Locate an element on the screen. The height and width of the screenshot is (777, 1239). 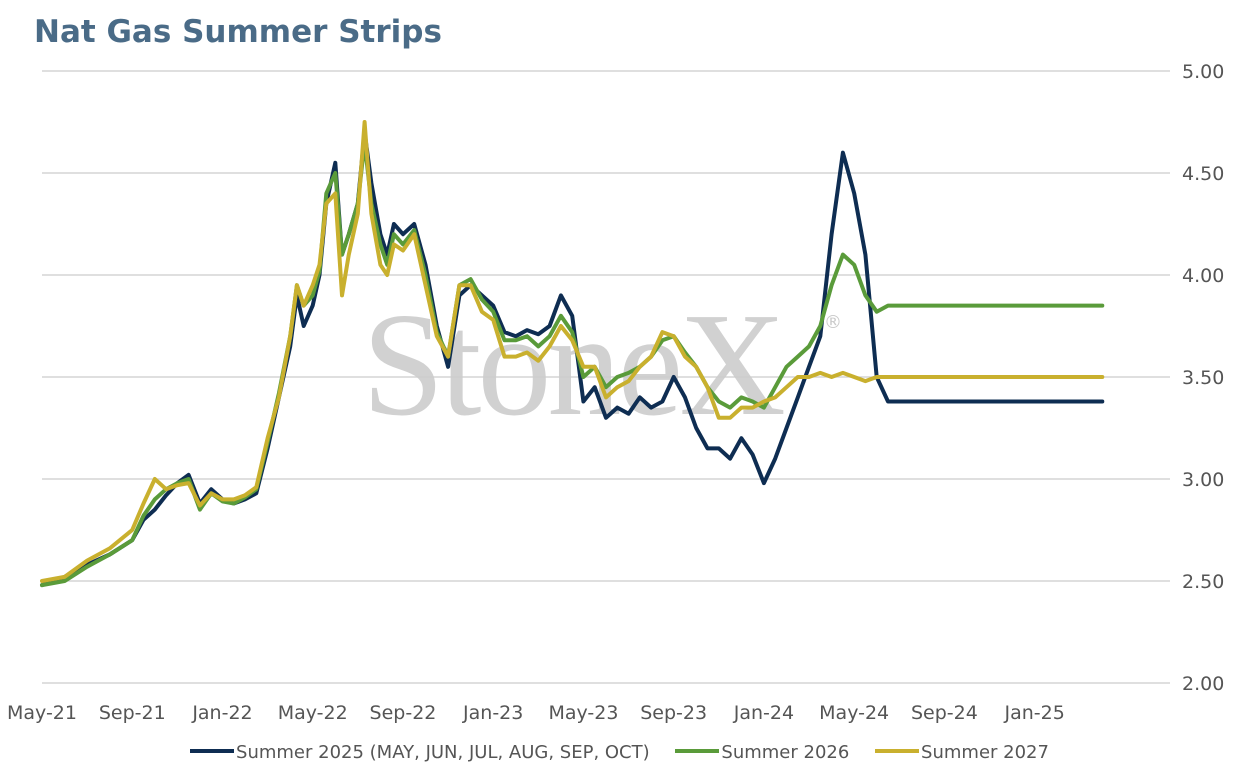
legend-item-2026: Summer 2026 is located at coordinates (762, 752).